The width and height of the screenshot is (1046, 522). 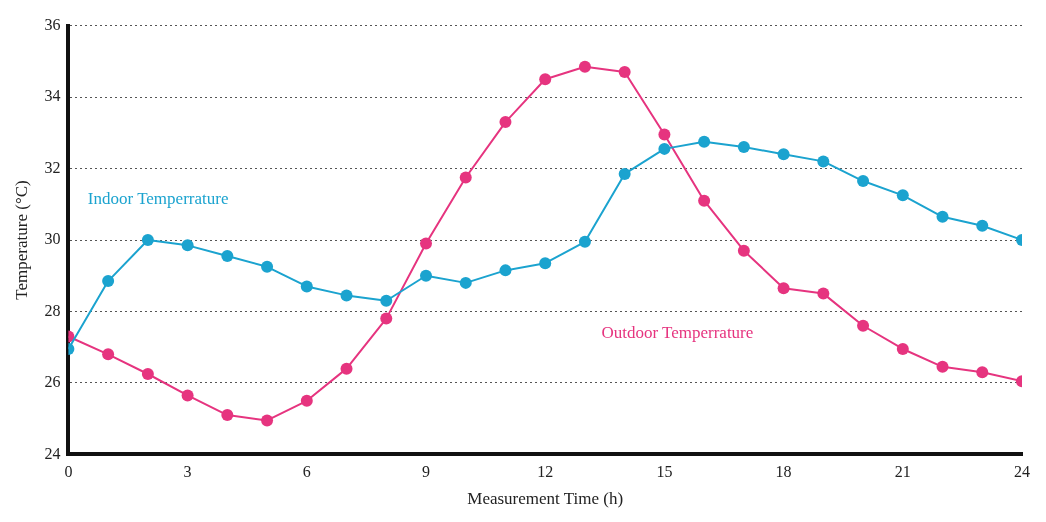 What do you see at coordinates (664, 472) in the screenshot?
I see `x-tick-label: 15` at bounding box center [664, 472].